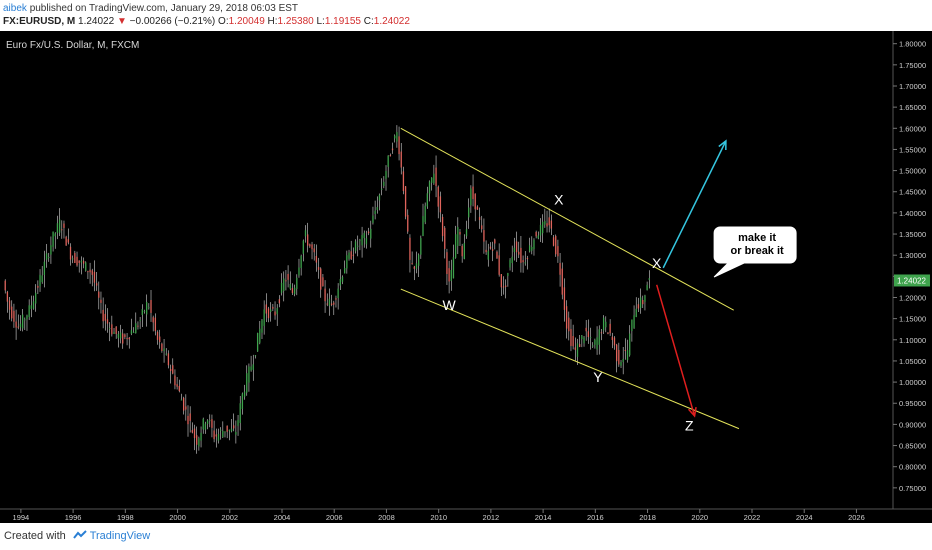 The width and height of the screenshot is (932, 550). What do you see at coordinates (912, 44) in the screenshot?
I see `y-tick-label: 1.80000` at bounding box center [912, 44].